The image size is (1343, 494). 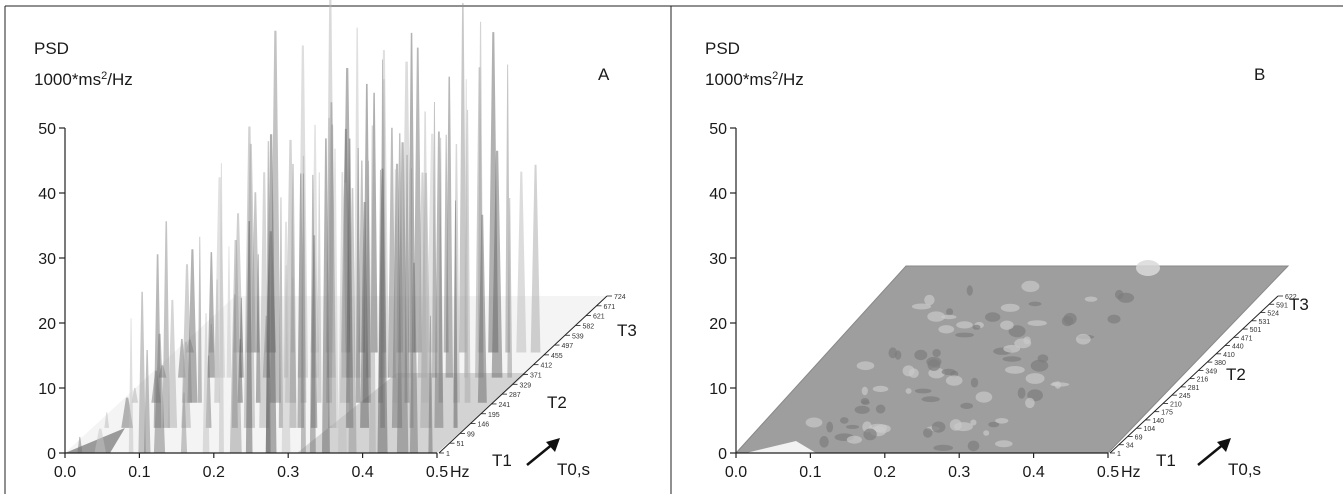 I want to click on y-tick-label: 40, so click(x=718, y=194).